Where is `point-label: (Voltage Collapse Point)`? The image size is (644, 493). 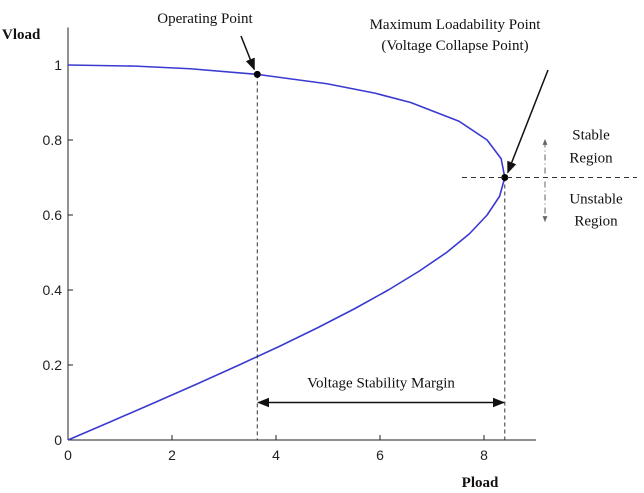
point-label: (Voltage Collapse Point) is located at coordinates (454, 46).